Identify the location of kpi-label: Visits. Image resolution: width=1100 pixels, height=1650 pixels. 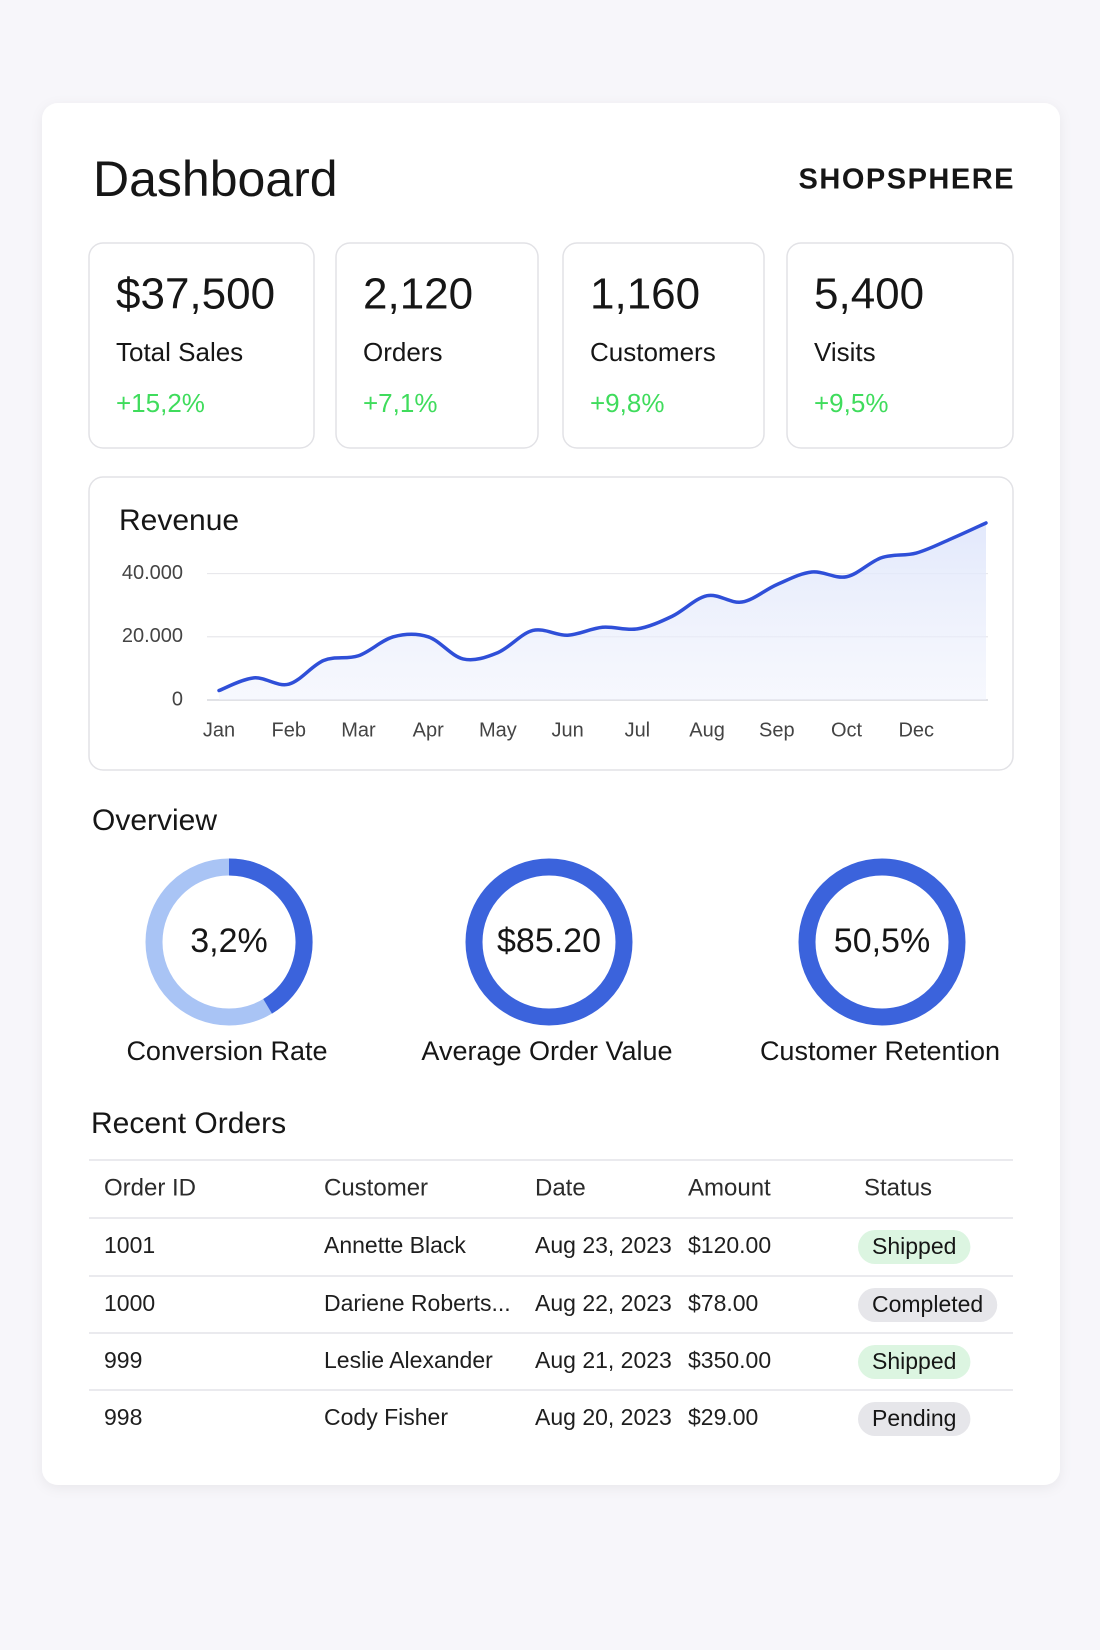
(845, 352).